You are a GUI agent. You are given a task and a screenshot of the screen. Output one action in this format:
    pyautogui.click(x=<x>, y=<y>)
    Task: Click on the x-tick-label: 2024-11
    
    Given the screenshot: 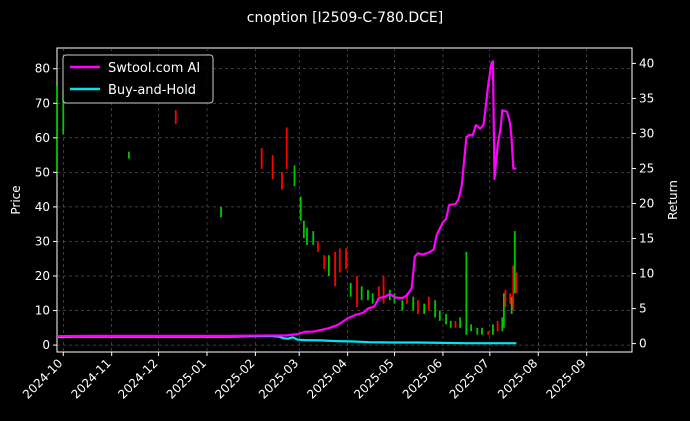 What is the action you would take?
    pyautogui.click(x=90, y=378)
    